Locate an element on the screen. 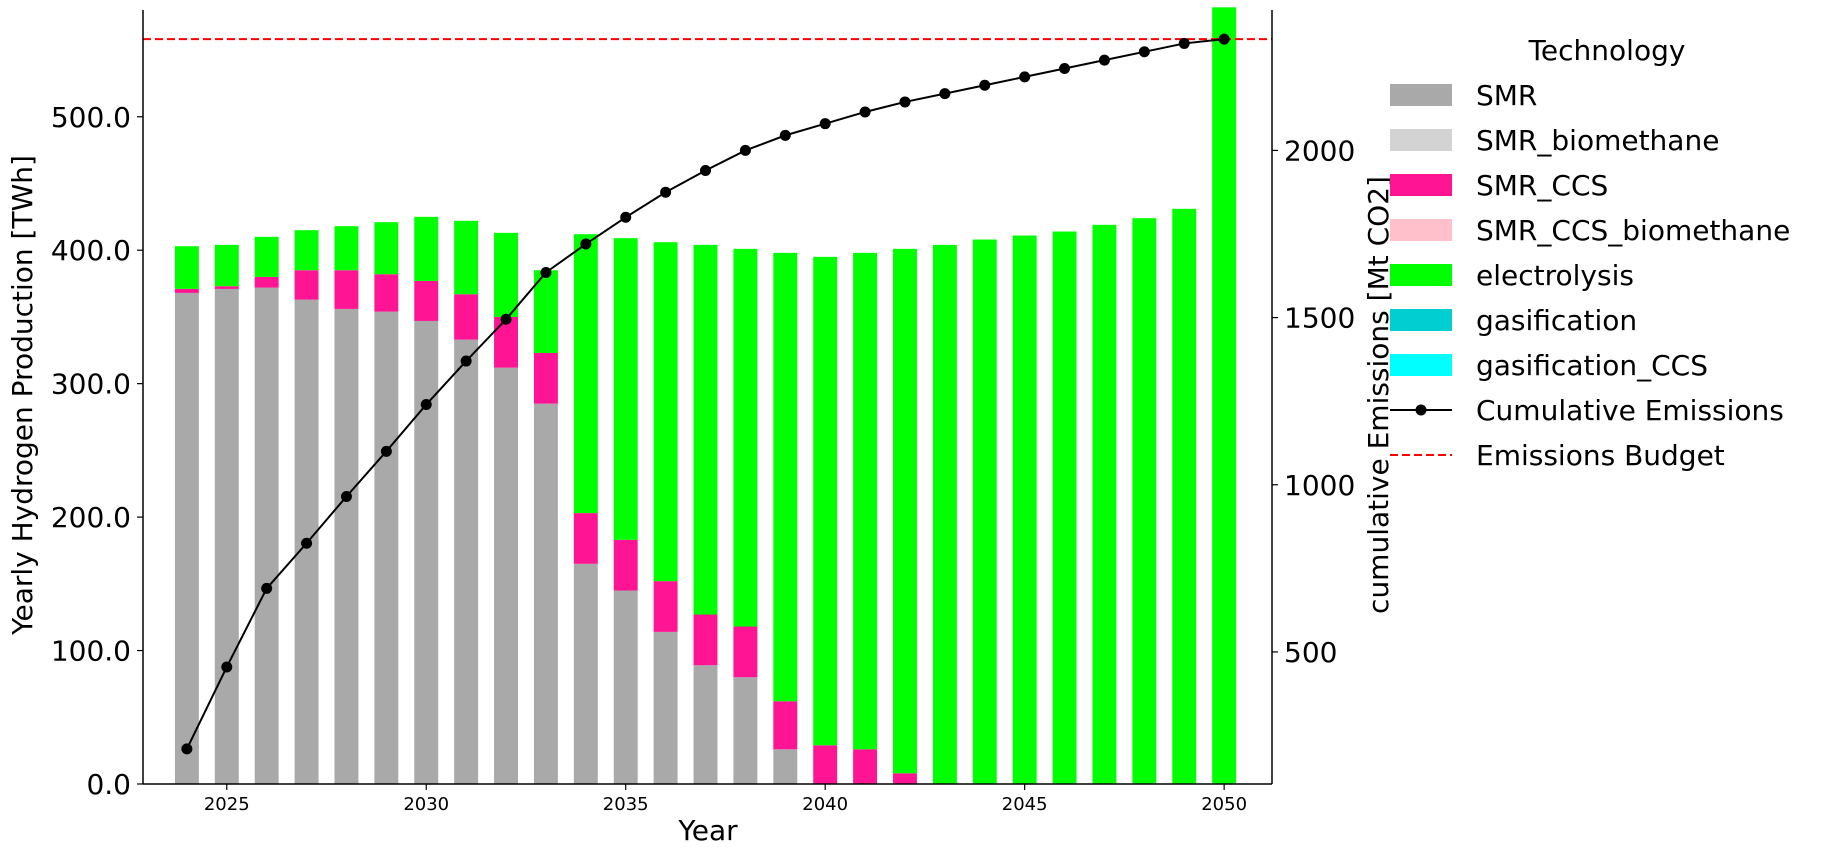  cumulative-emissions-point-2049 is located at coordinates (1184, 43).